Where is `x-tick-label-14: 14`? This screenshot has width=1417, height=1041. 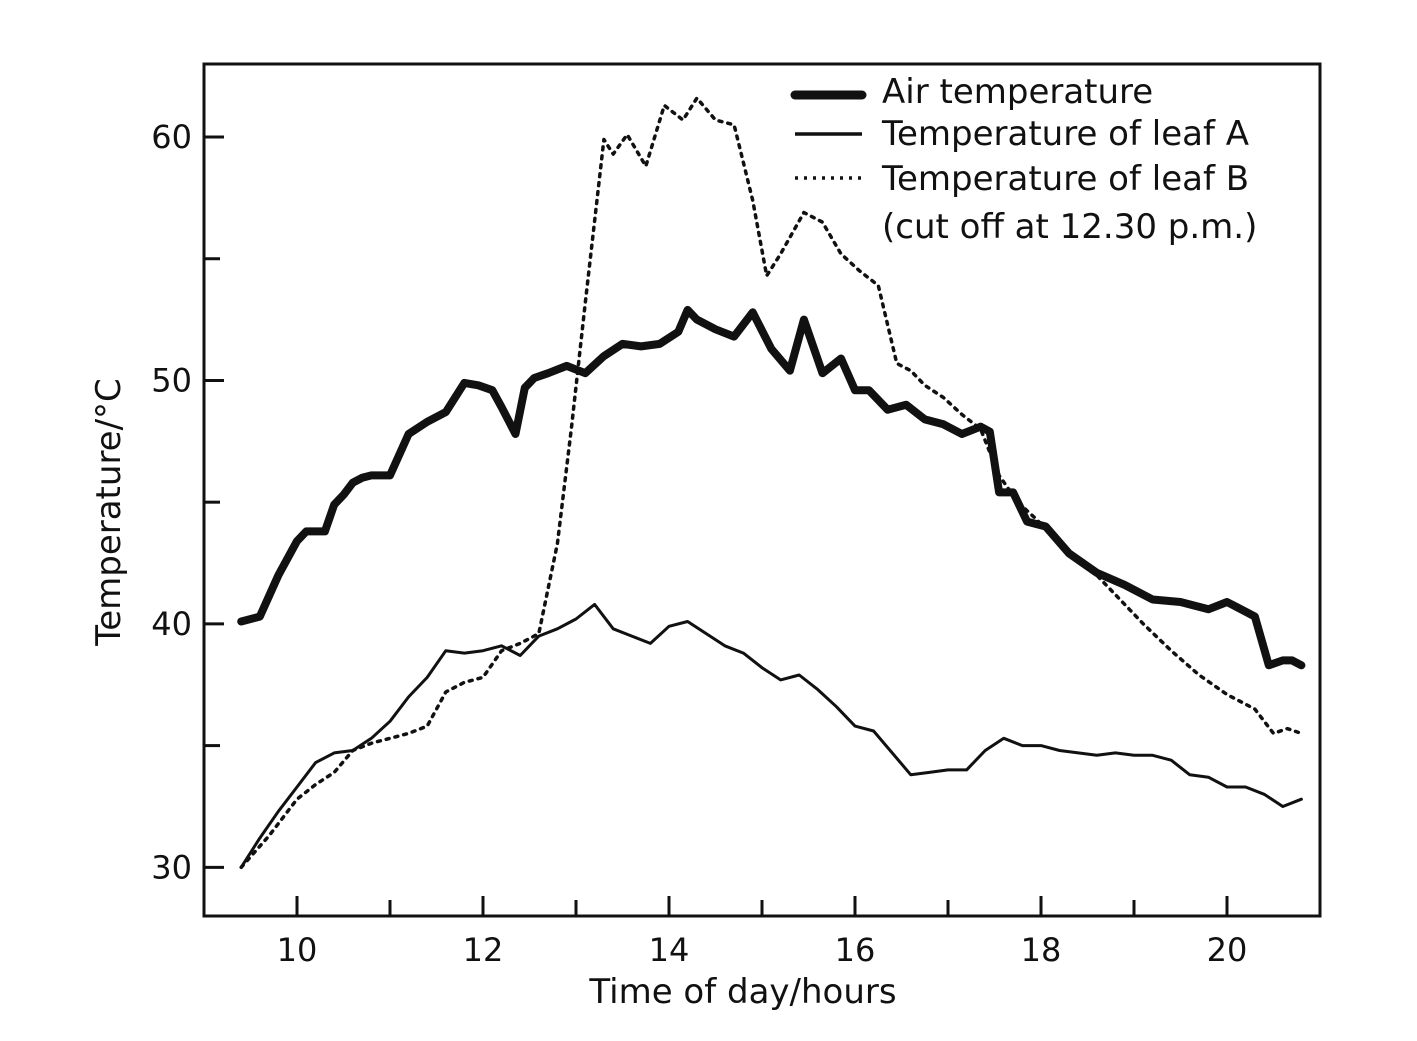 x-tick-label-14: 14 is located at coordinates (669, 950).